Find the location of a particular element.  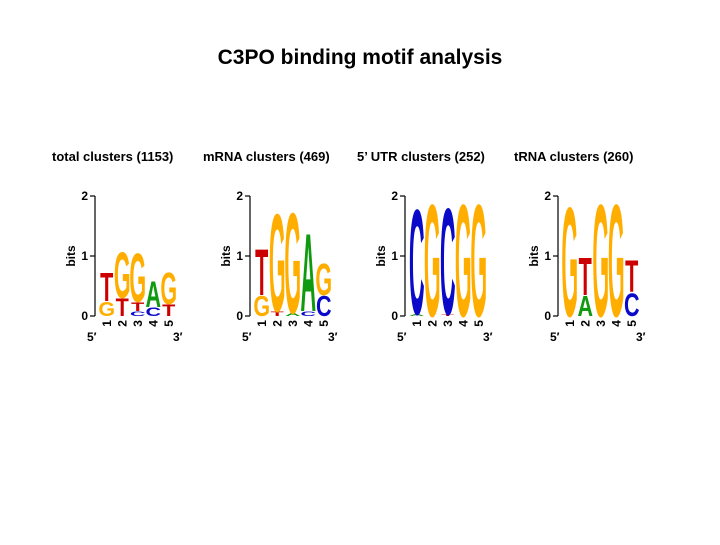

panel-title: mRNA clusters (469) is located at coordinates (266, 156).